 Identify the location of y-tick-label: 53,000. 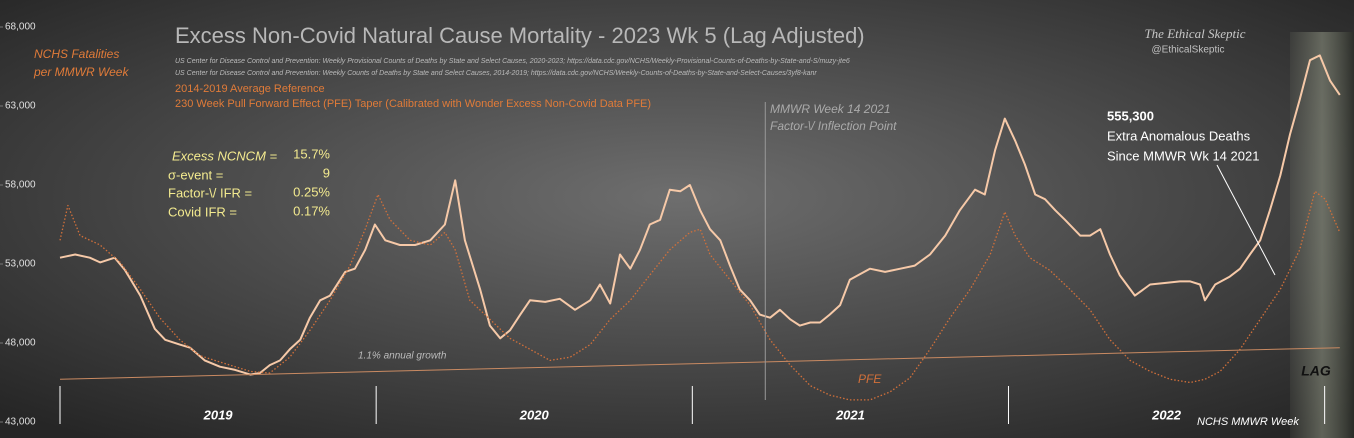
(20, 264).